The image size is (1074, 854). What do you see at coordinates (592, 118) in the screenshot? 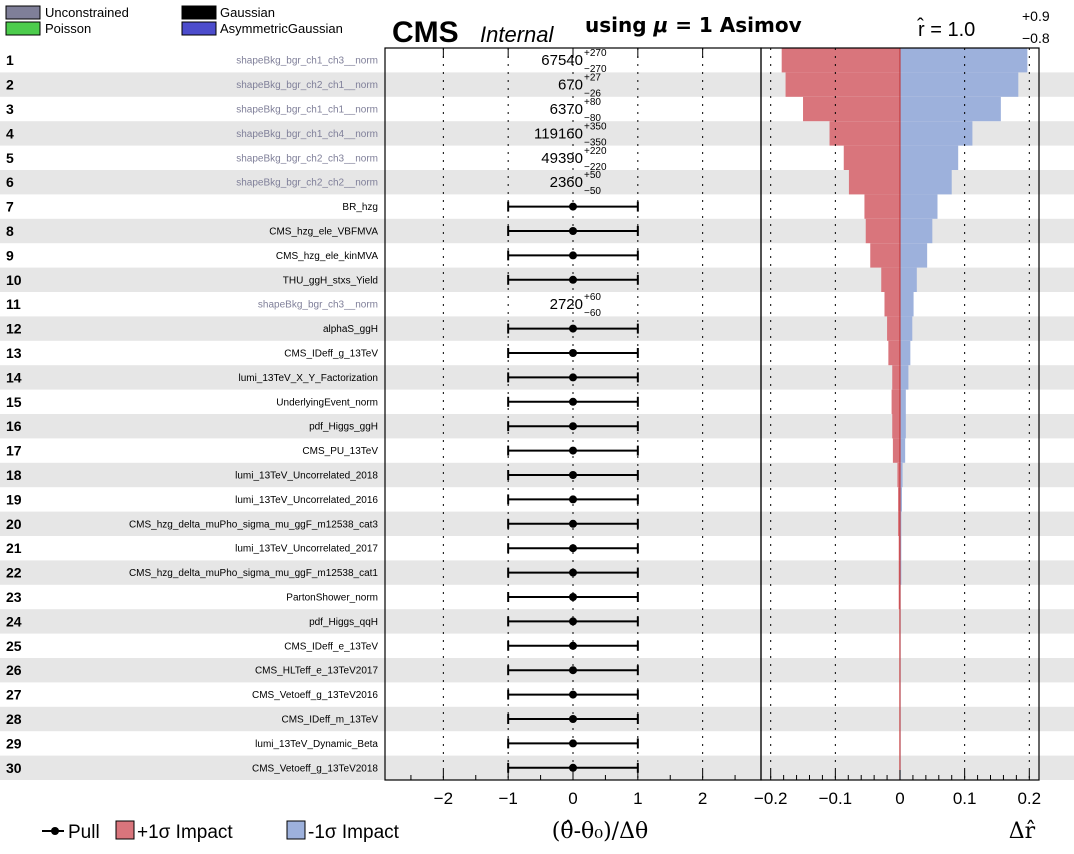
I see `norm-down-error: −80` at bounding box center [592, 118].